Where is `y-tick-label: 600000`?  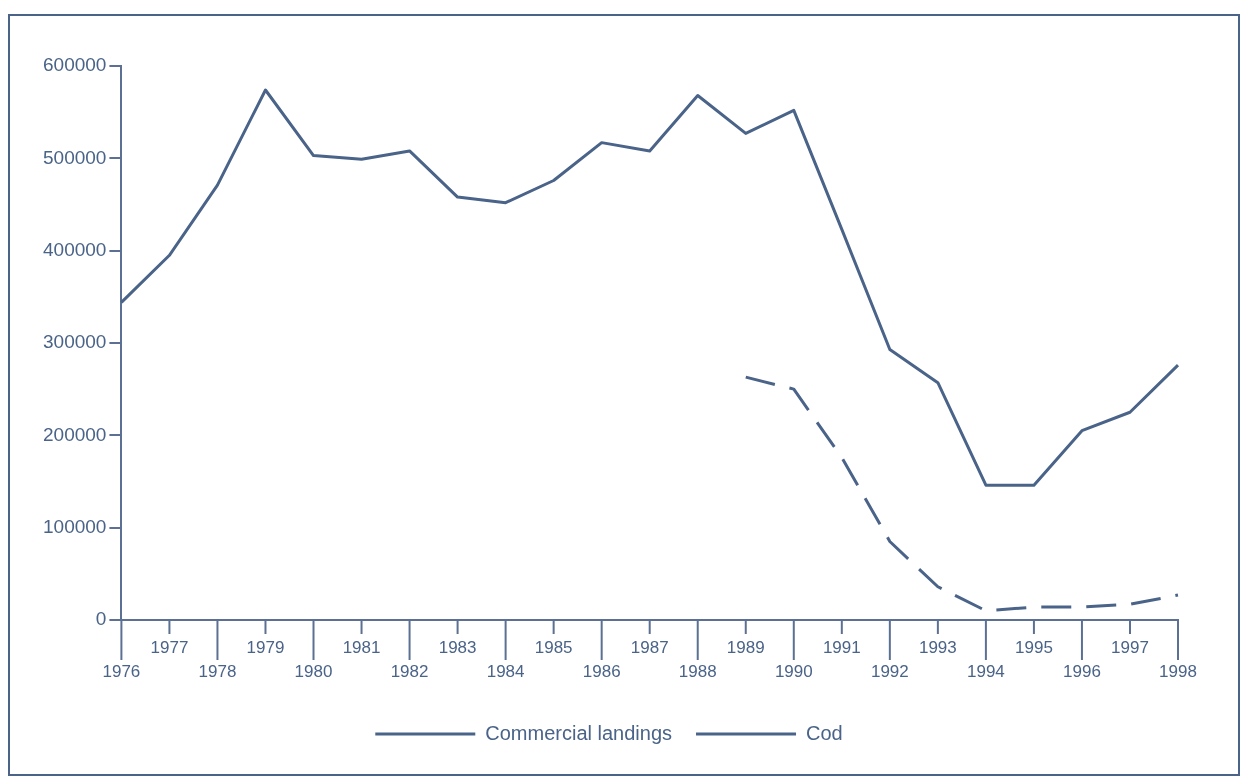
y-tick-label: 600000 is located at coordinates (75, 65).